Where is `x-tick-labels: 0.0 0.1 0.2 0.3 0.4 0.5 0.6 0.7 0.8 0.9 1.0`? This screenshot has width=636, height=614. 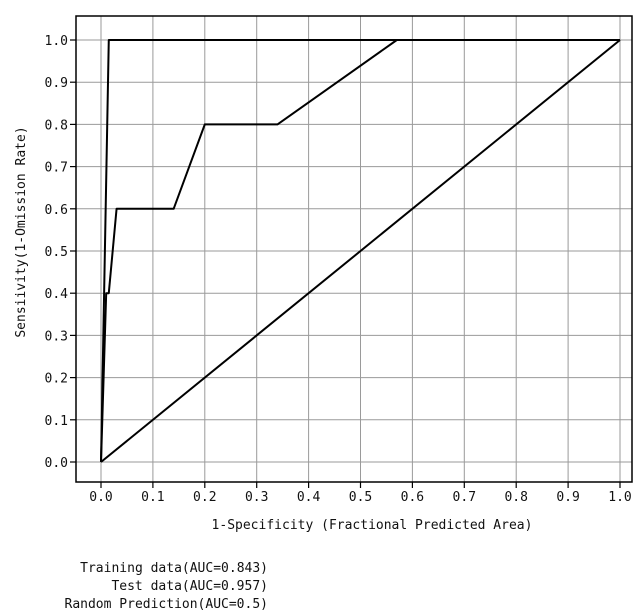 x-tick-labels: 0.0 0.1 0.2 0.3 0.4 0.5 0.6 0.7 0.8 0.9 1.0 is located at coordinates (360, 497).